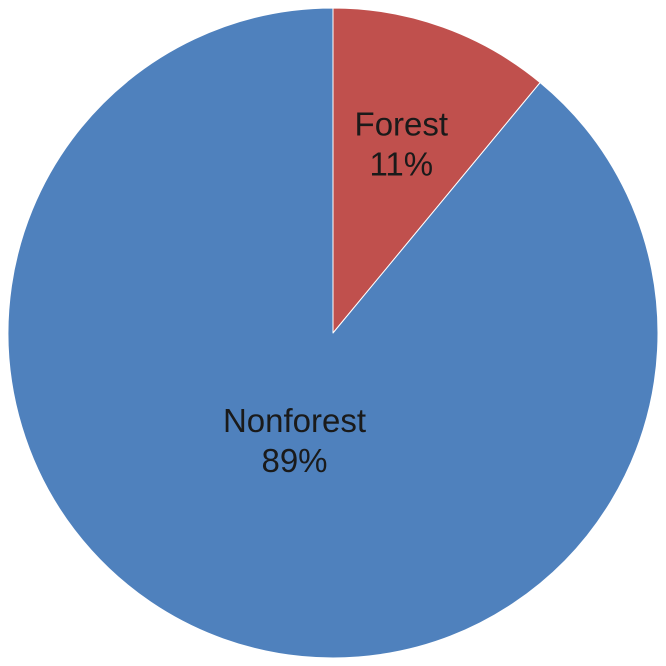 The width and height of the screenshot is (666, 666). What do you see at coordinates (402, 123) in the screenshot?
I see `slice-label-forest: Forest` at bounding box center [402, 123].